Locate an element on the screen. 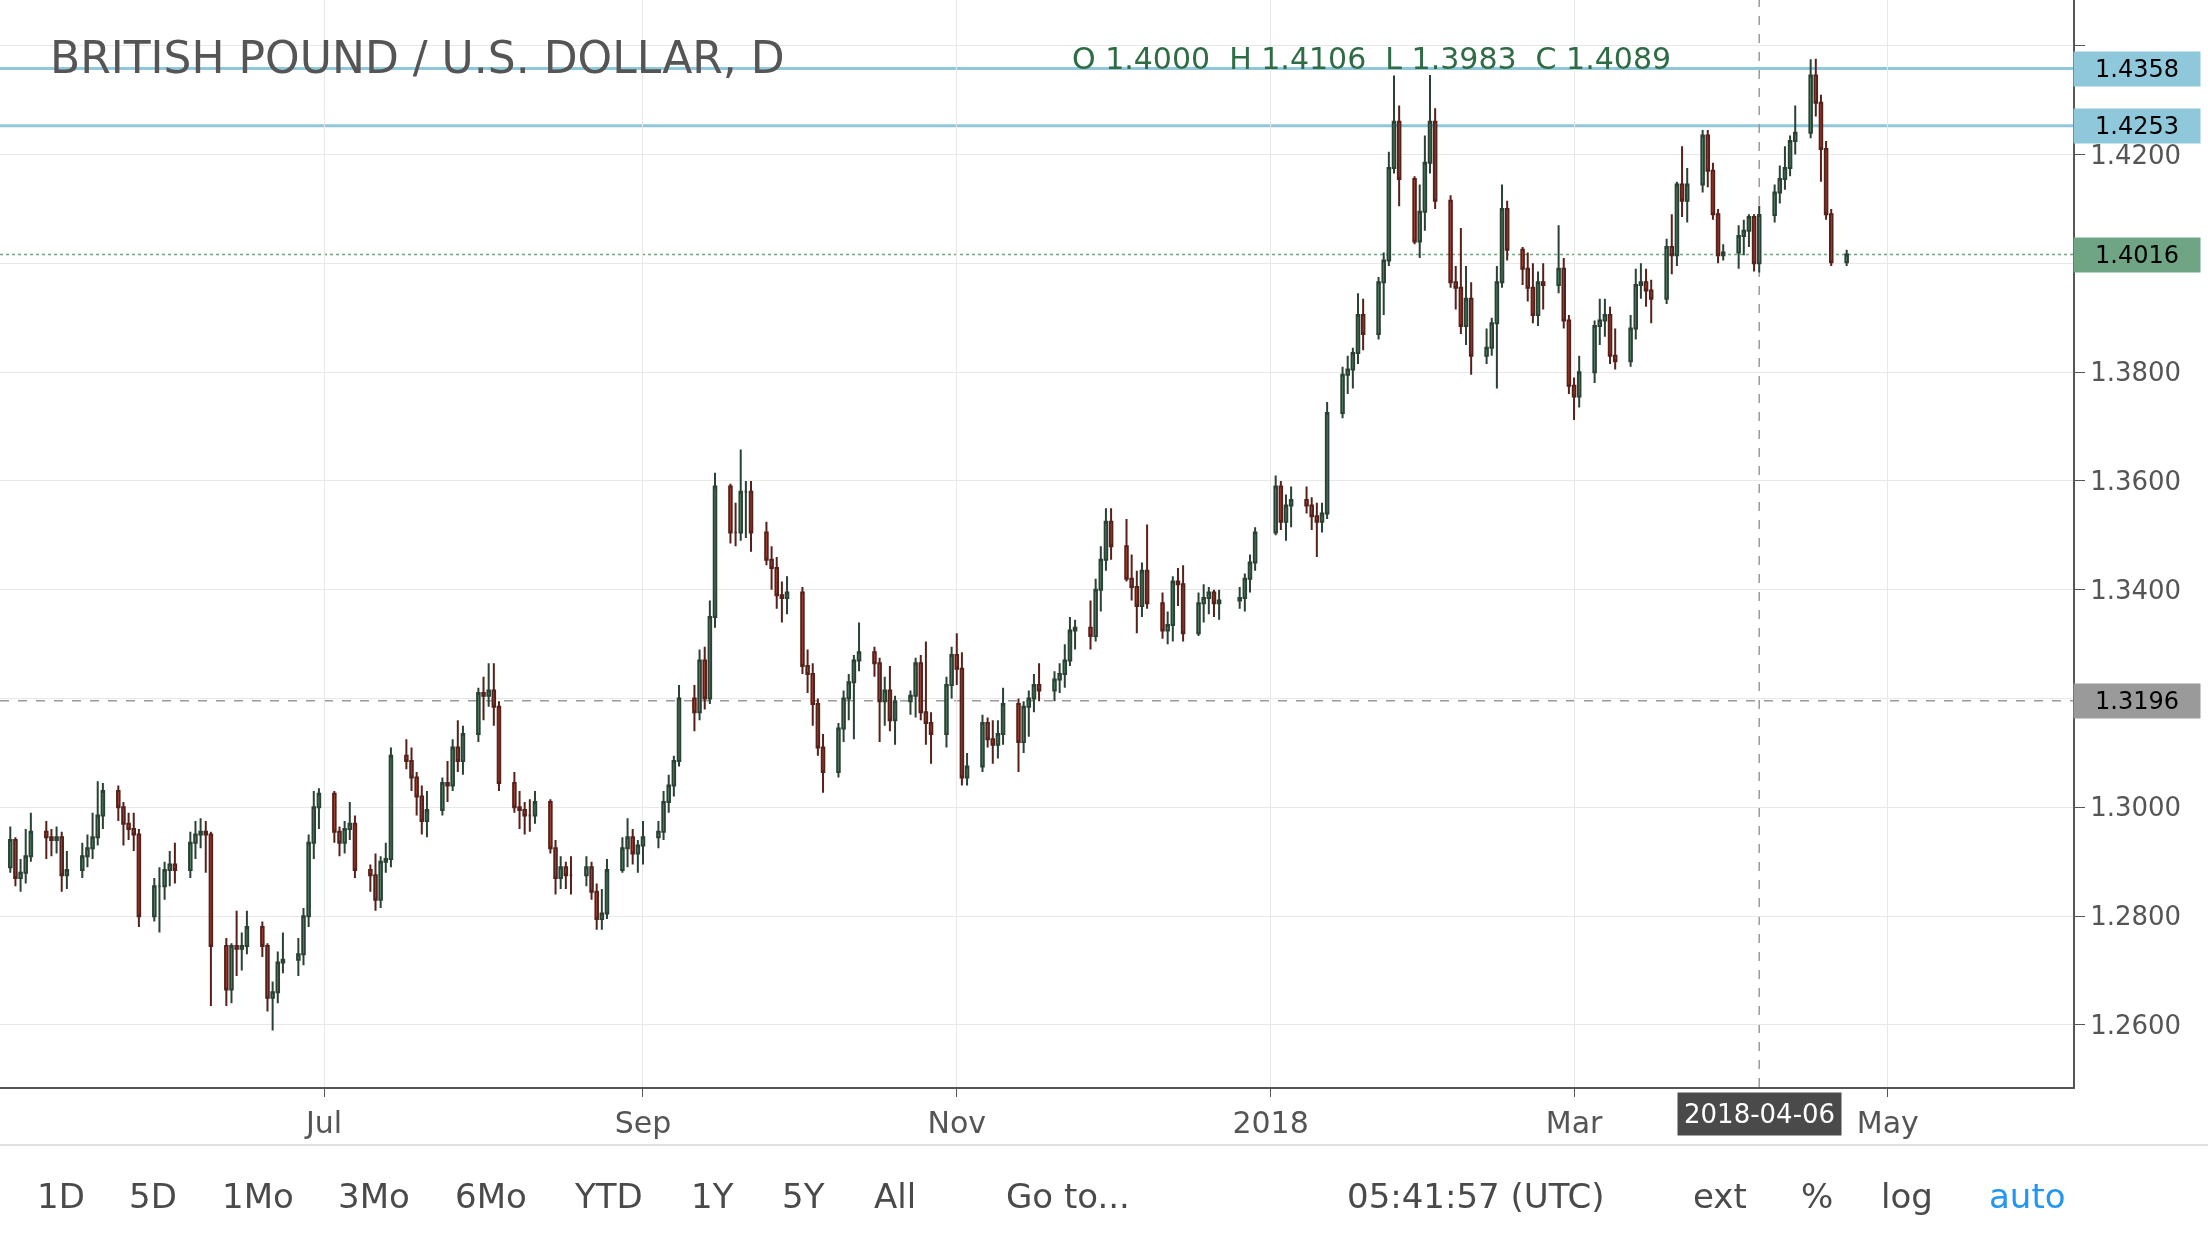 This screenshot has height=1242, width=2208. text: log is located at coordinates (1907, 1196).